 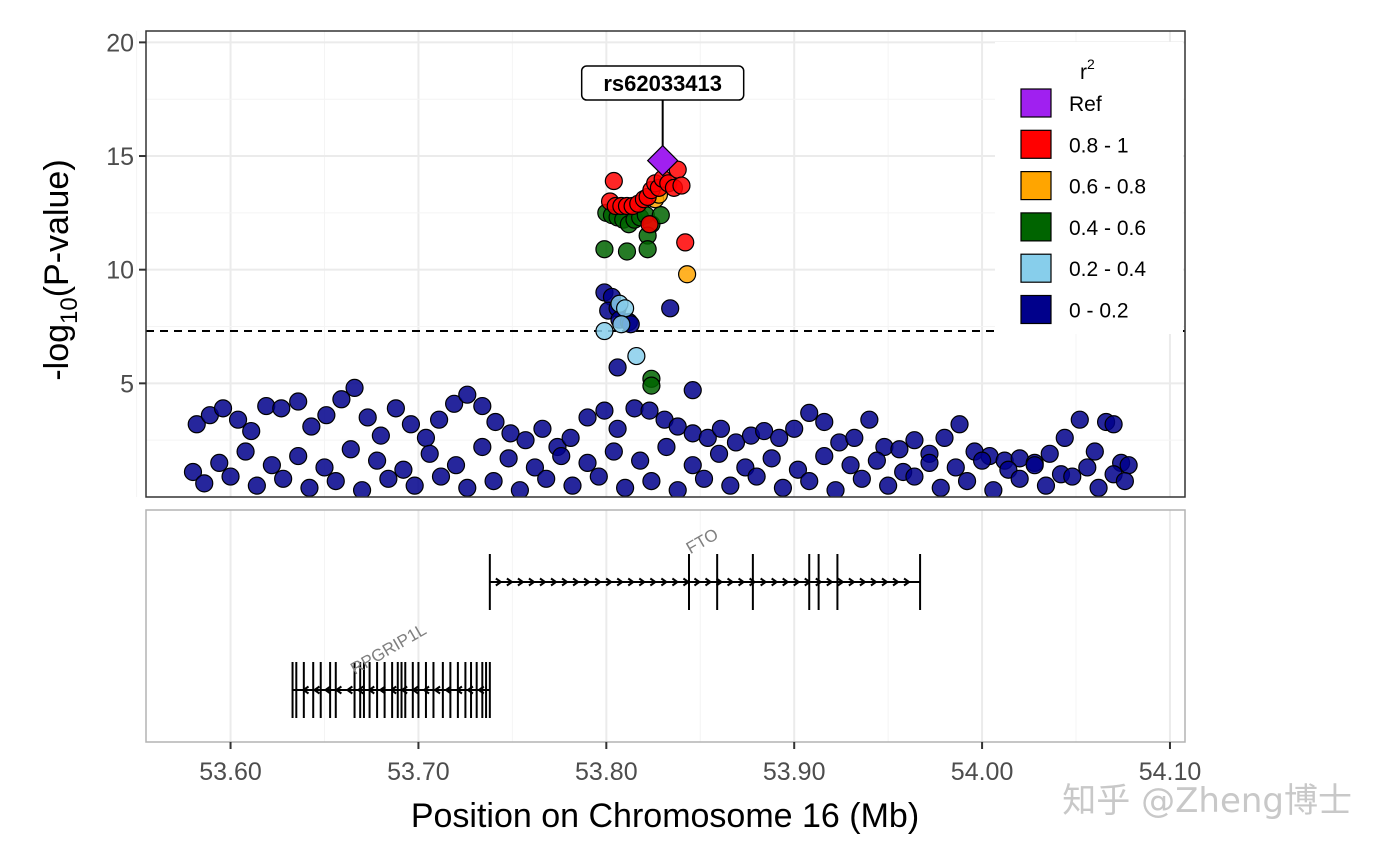 What do you see at coordinates (1083, 227) in the screenshot?
I see `legend-item-r3: 0.4 - 0.6` at bounding box center [1083, 227].